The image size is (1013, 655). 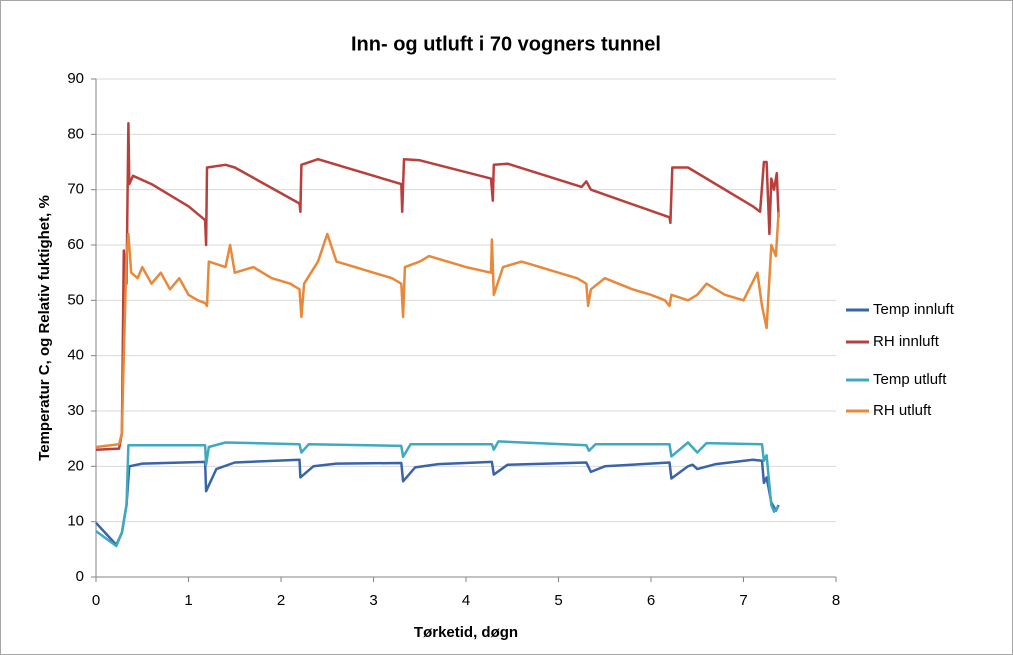 What do you see at coordinates (75, 521) in the screenshot?
I see `y-tick-label: 10` at bounding box center [75, 521].